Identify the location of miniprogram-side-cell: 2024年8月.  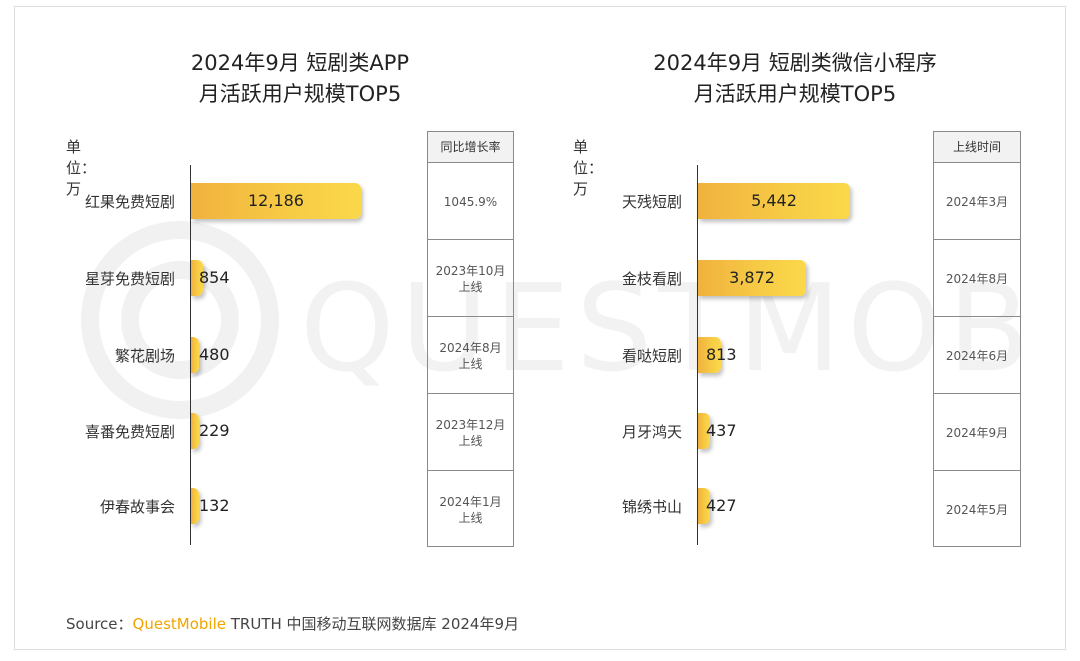
(977, 278).